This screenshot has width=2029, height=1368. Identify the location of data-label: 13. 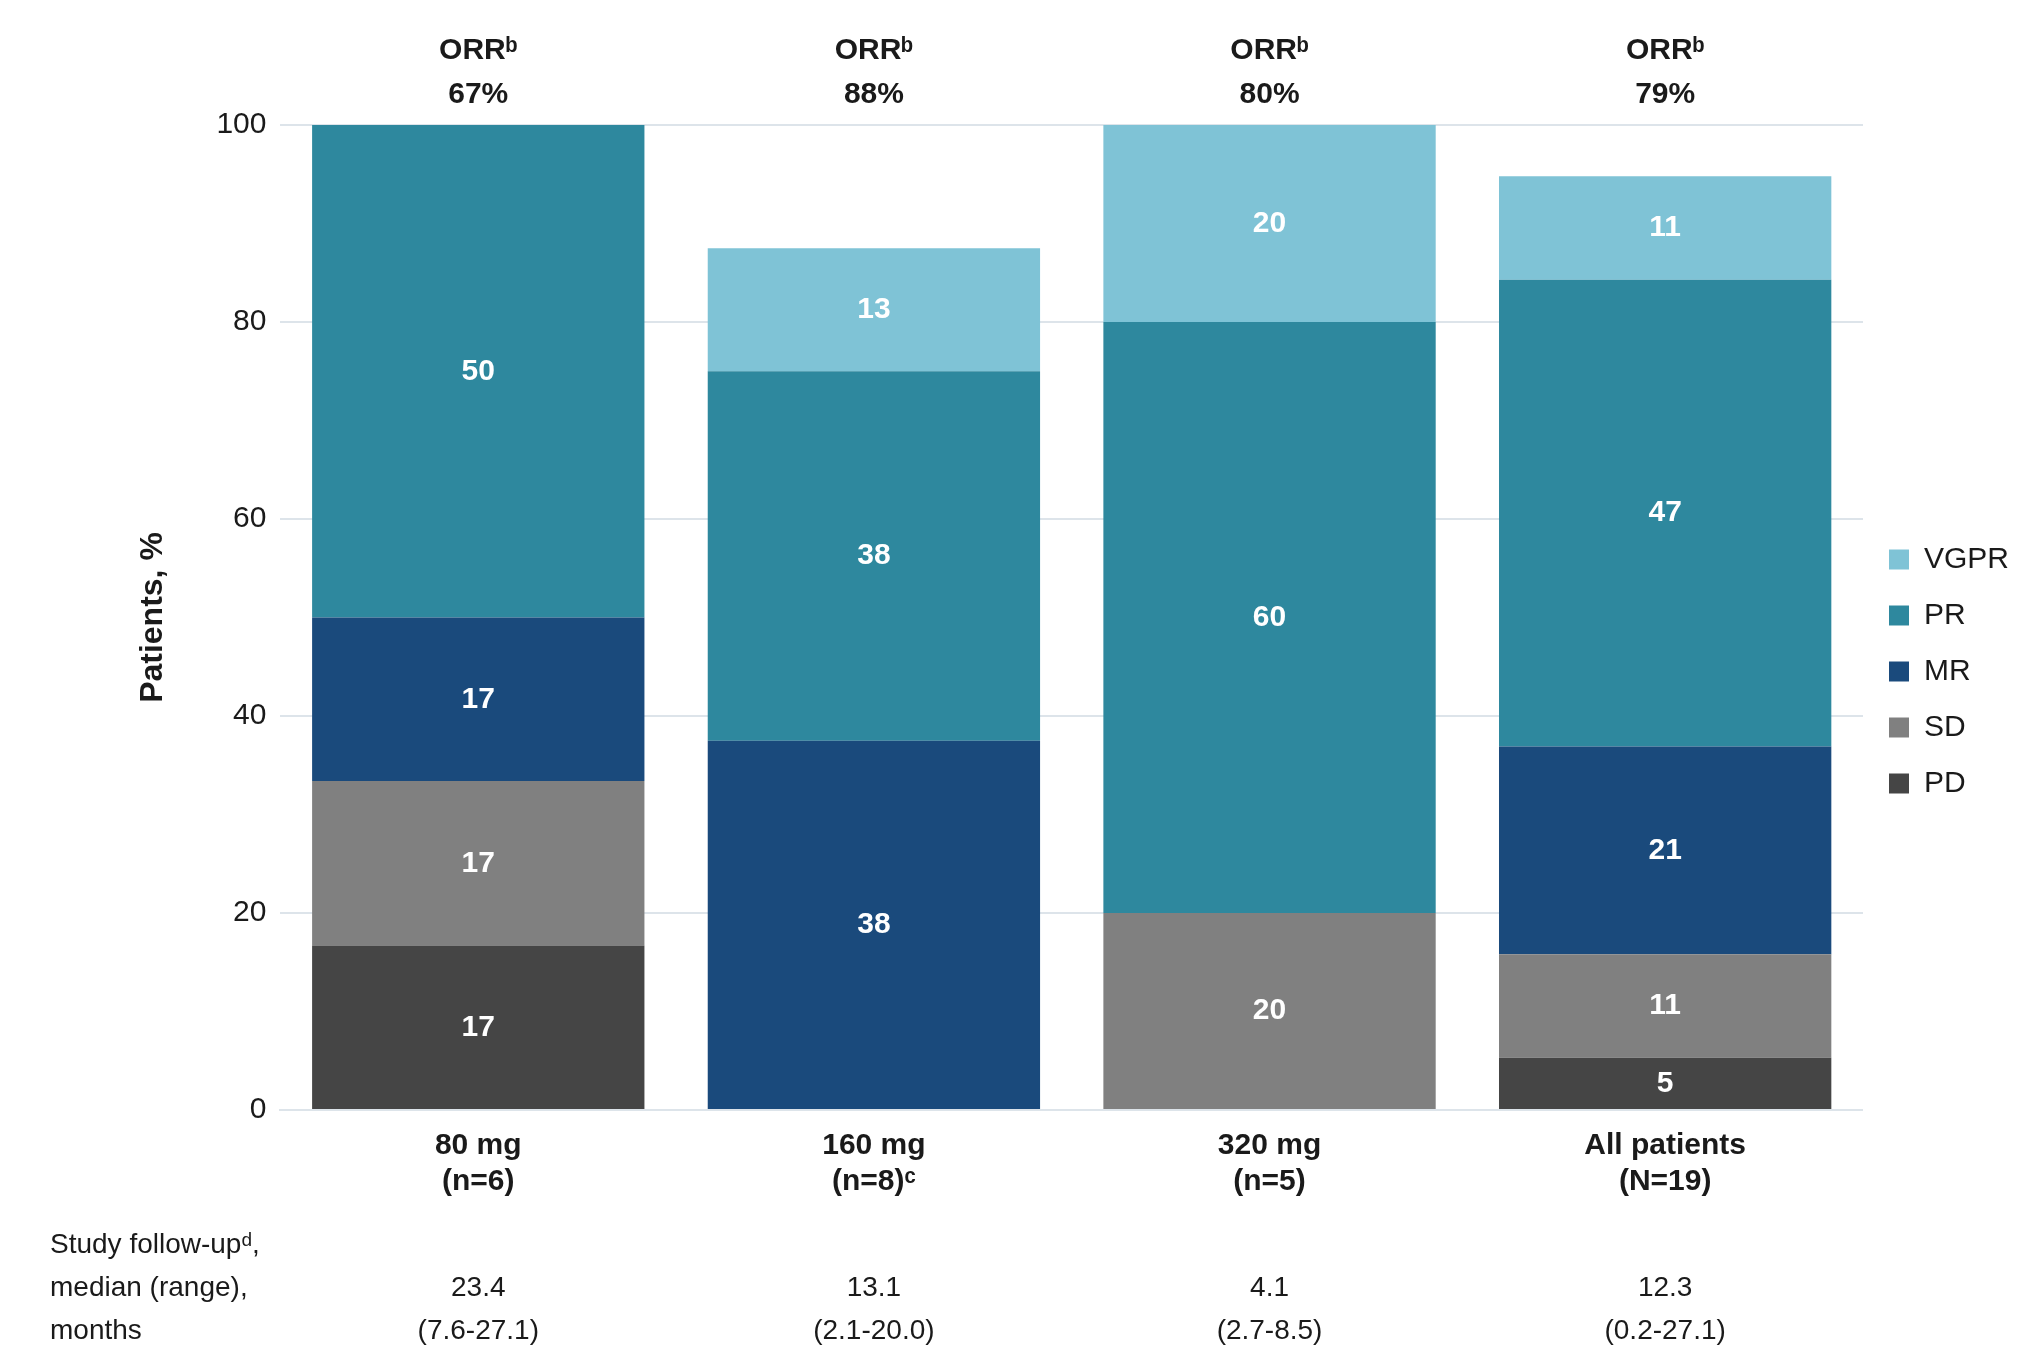
(874, 307).